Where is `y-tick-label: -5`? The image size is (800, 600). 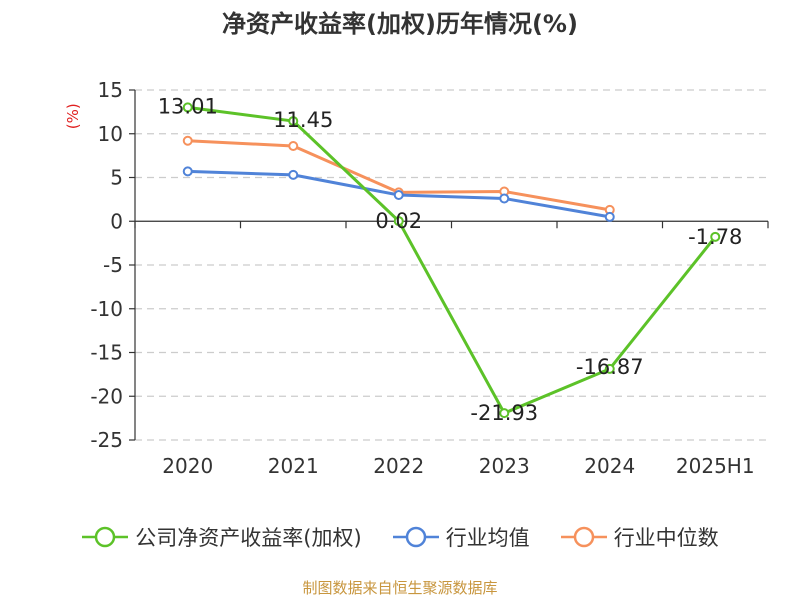 y-tick-label: -5 is located at coordinates (113, 265).